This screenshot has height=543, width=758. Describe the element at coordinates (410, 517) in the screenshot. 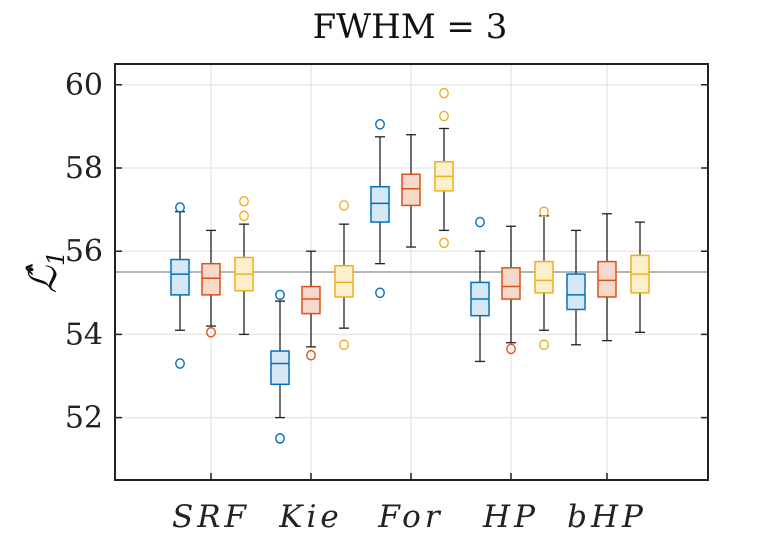

I see `x-tick-label-for: For` at that location.